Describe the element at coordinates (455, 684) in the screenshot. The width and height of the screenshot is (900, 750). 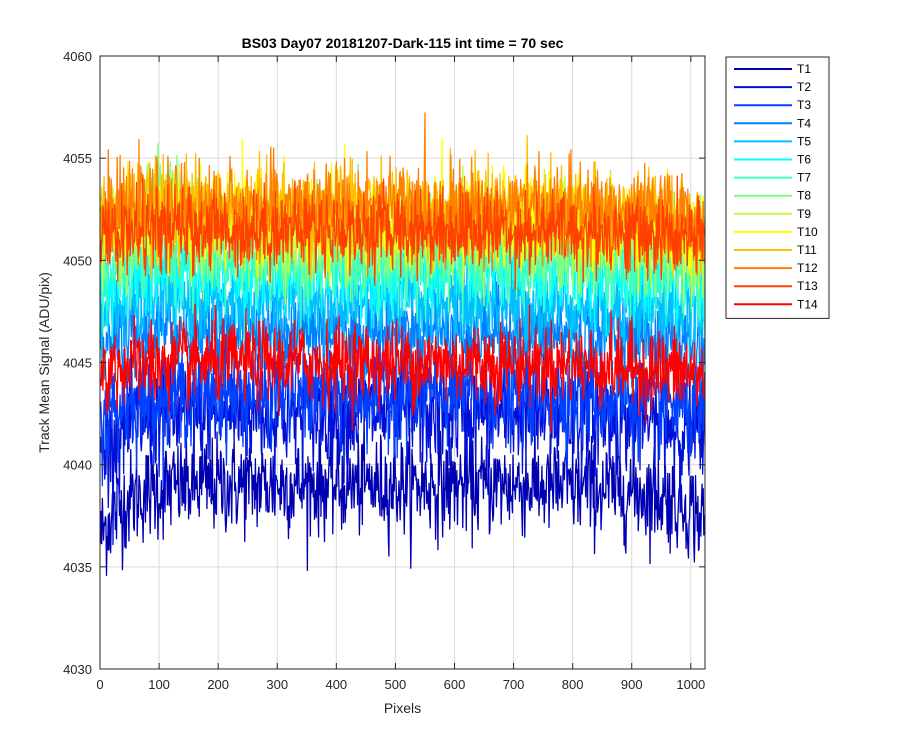
I see `x-tick-label: 600` at that location.